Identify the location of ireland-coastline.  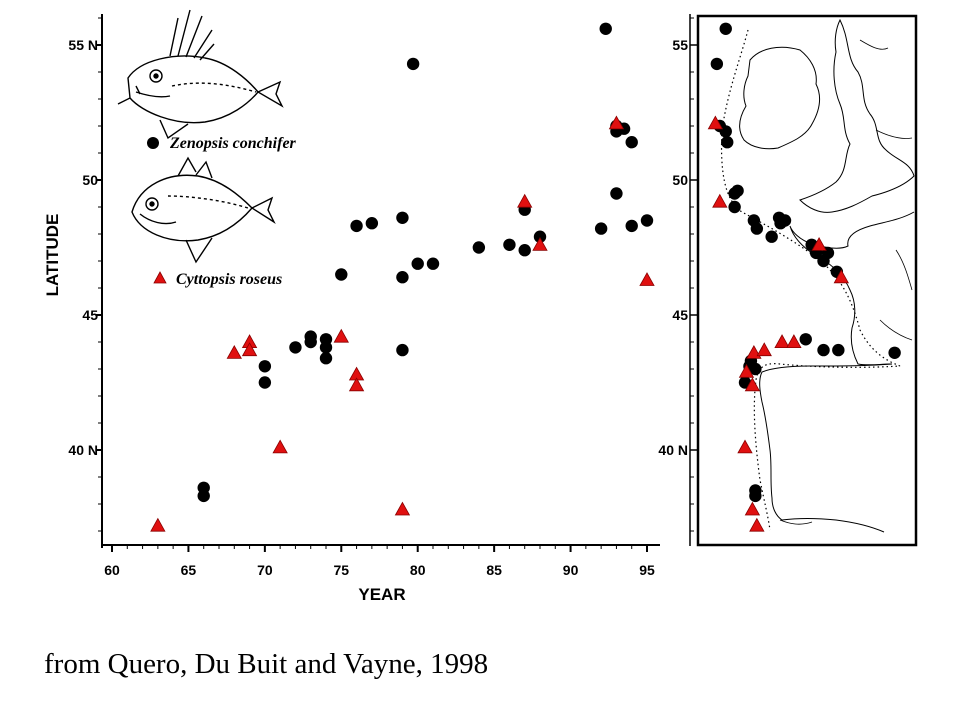
(779, 98).